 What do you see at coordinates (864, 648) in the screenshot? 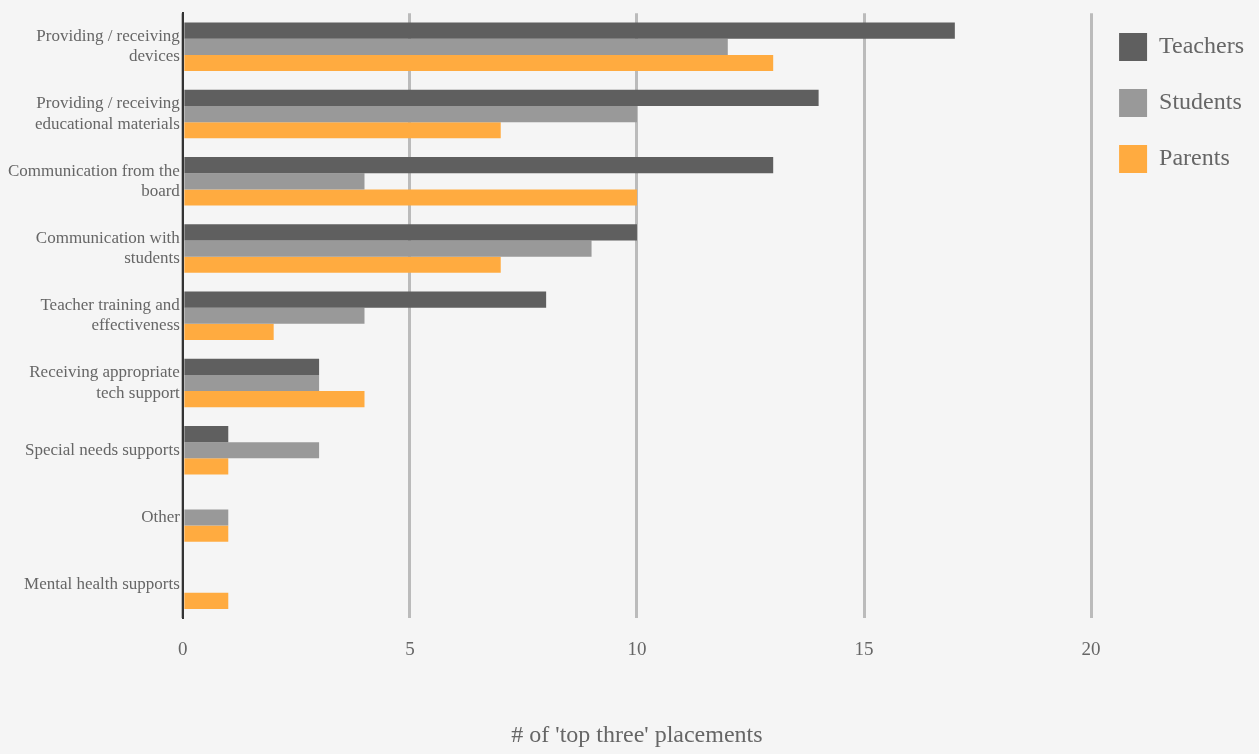
I see `x-tick-label: 15` at bounding box center [864, 648].